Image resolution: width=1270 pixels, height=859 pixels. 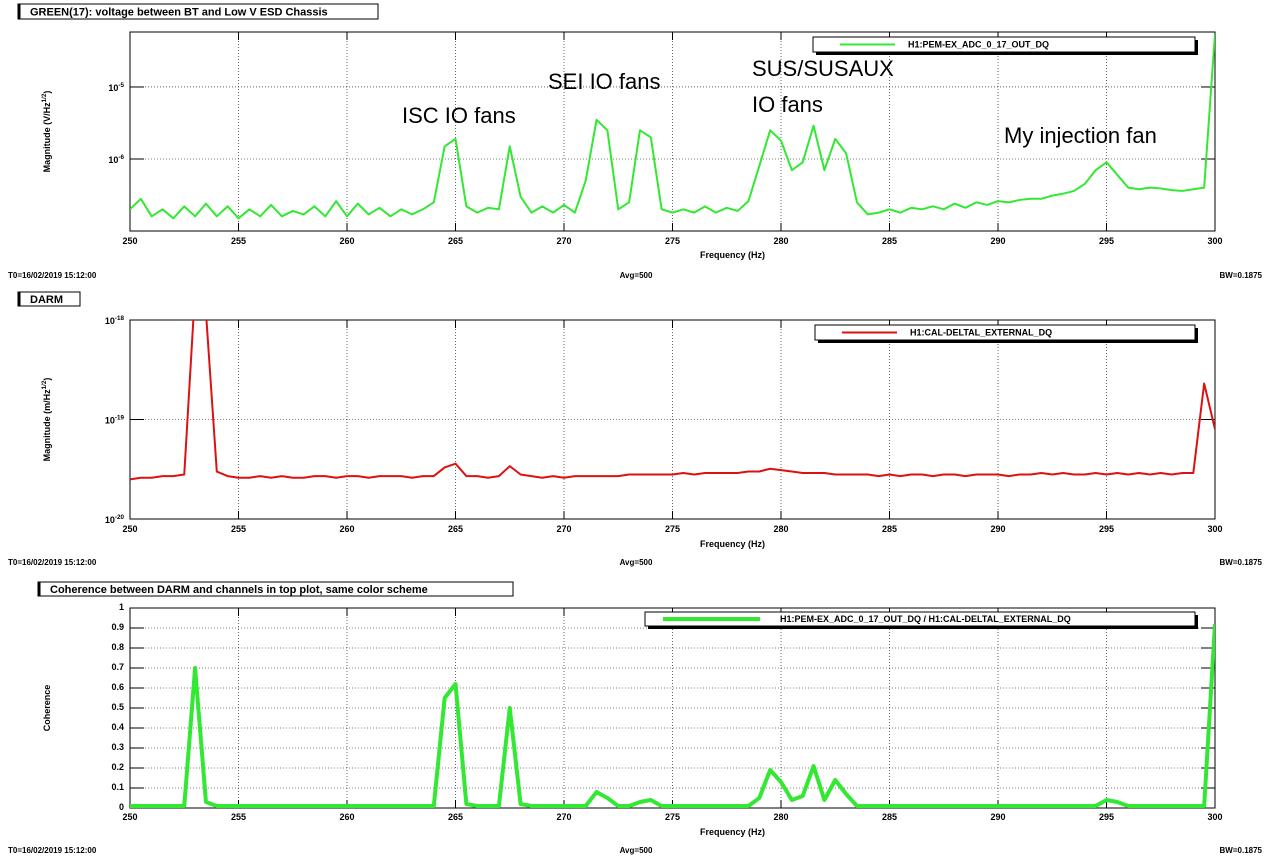 What do you see at coordinates (46, 132) in the screenshot?
I see `y-axis-title: Magnitude (V/Hz1/2)` at bounding box center [46, 132].